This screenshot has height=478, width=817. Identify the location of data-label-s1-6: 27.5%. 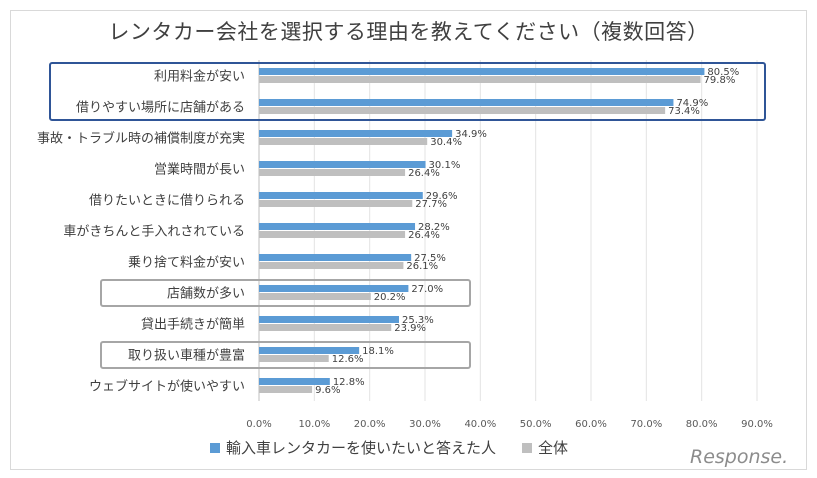
(430, 258).